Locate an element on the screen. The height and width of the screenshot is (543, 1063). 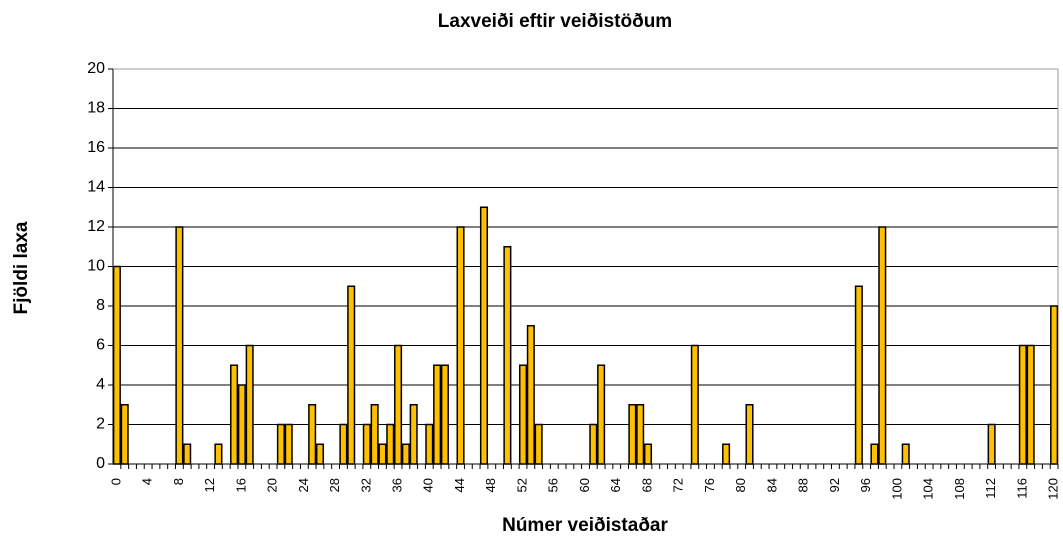
y-tick-label: 20 is located at coordinates (96, 68).